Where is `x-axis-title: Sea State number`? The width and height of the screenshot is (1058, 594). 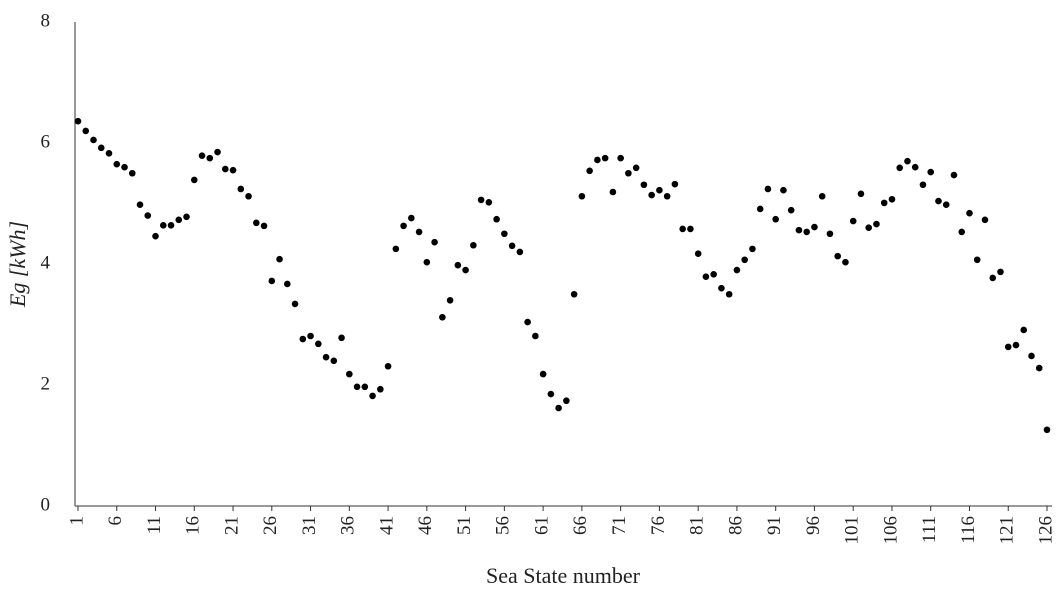
x-axis-title: Sea State number is located at coordinates (563, 575).